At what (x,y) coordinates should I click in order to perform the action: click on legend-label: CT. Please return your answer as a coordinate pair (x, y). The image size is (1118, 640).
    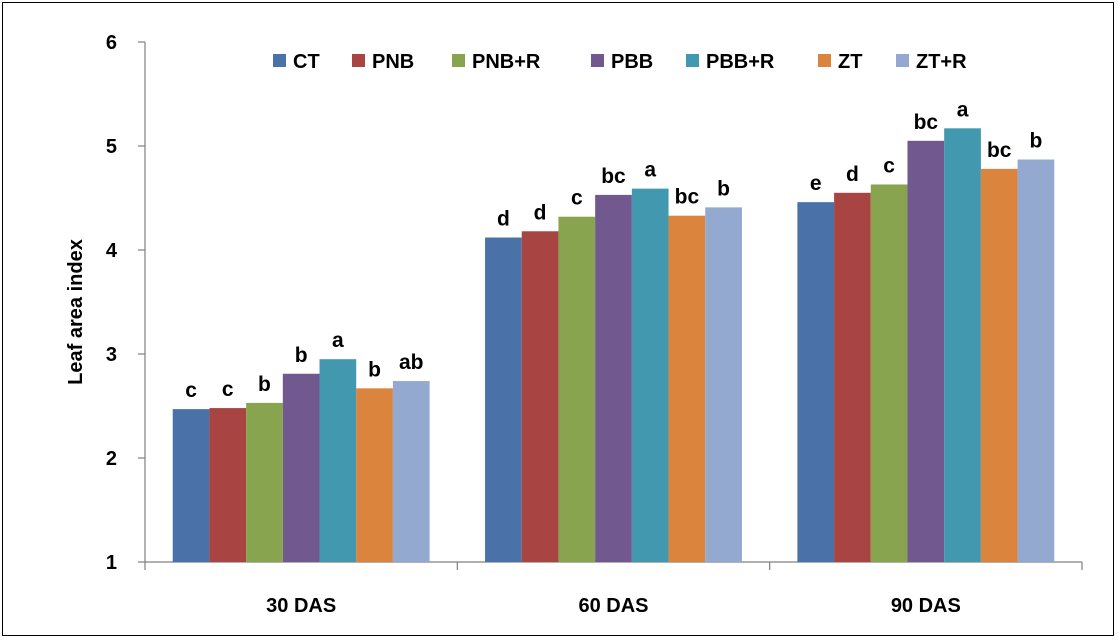
    Looking at the image, I should click on (306, 62).